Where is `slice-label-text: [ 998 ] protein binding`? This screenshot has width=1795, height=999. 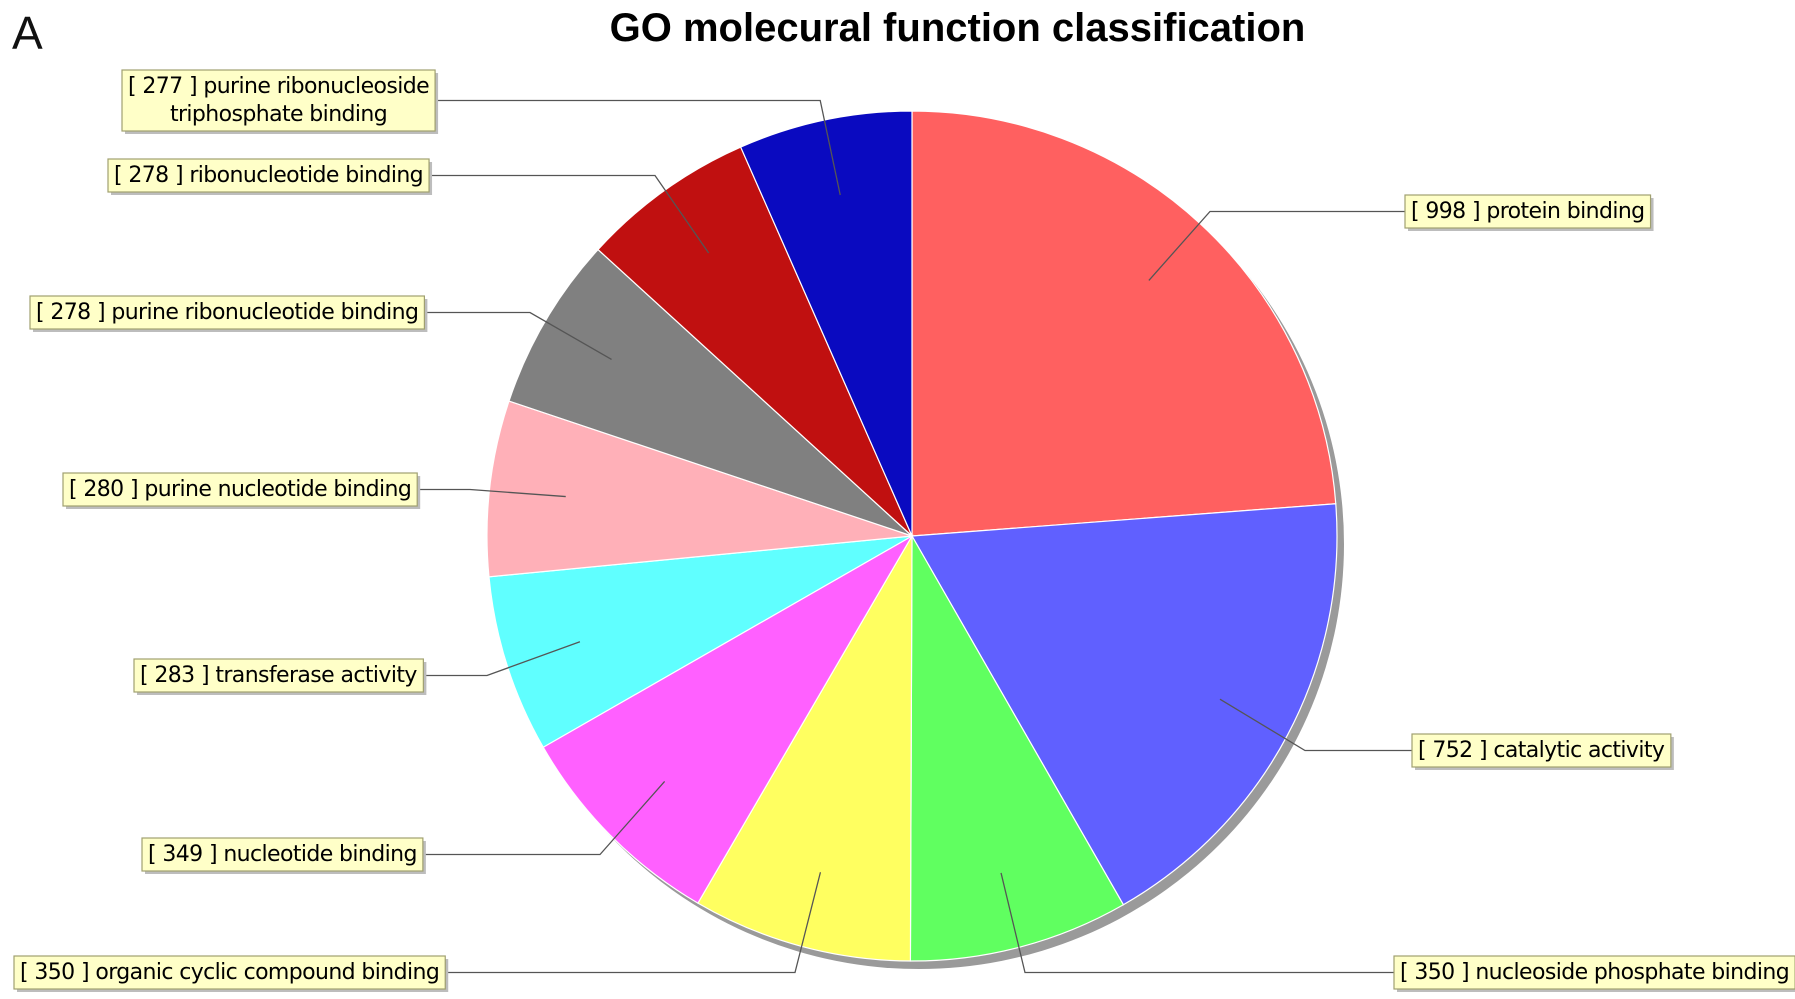 slice-label-text: [ 998 ] protein binding is located at coordinates (1528, 211).